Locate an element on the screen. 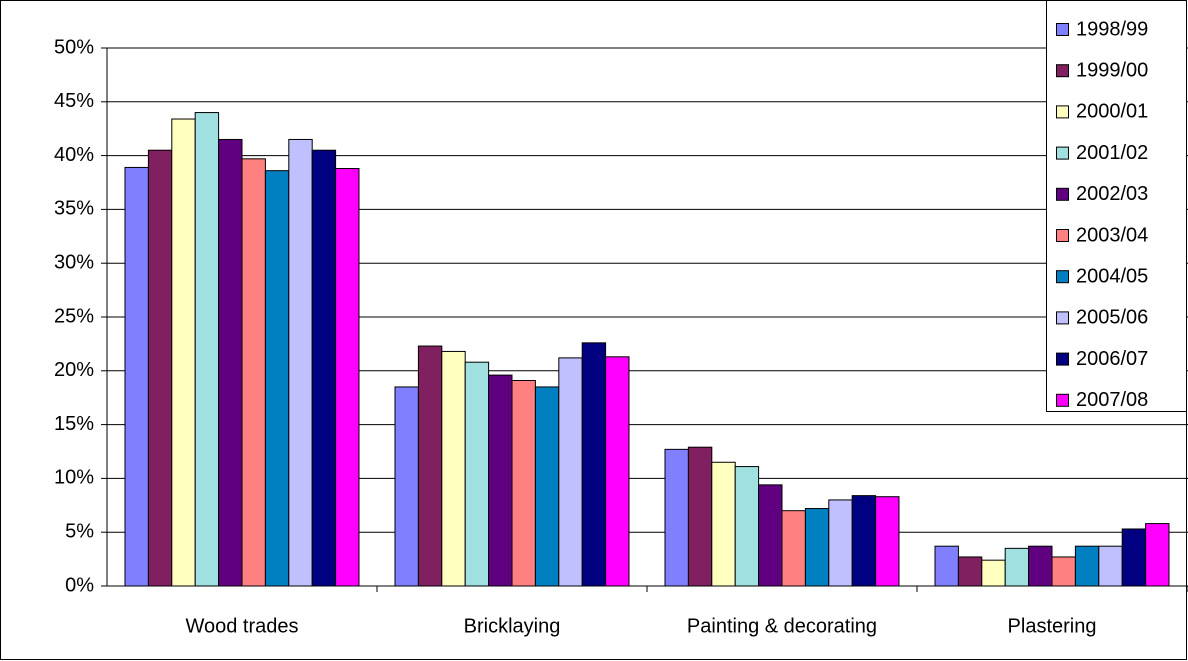 This screenshot has width=1188, height=661. legend-label: 1999/00 is located at coordinates (1112, 70).